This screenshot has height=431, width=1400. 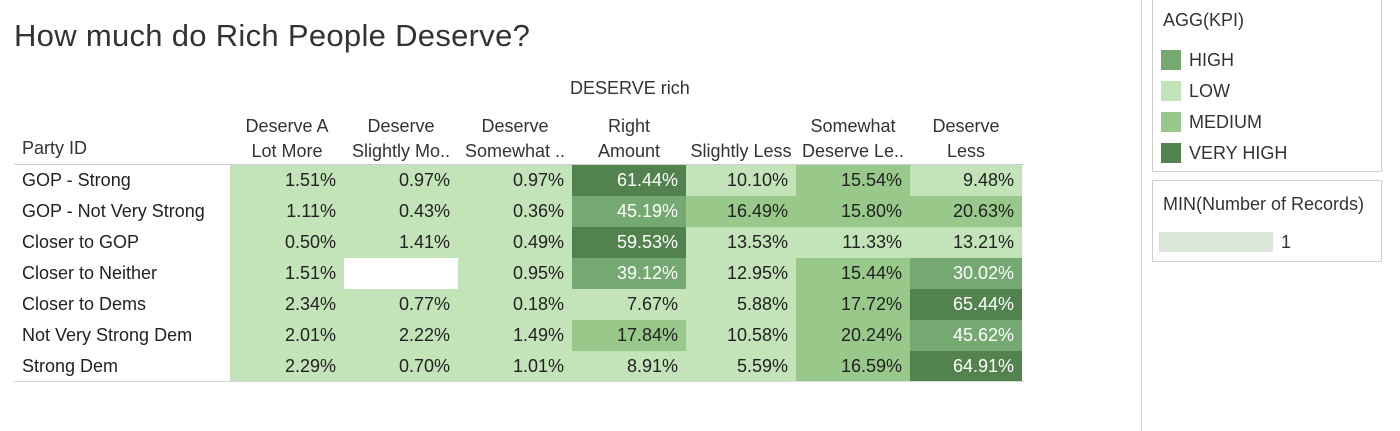 What do you see at coordinates (629, 126) in the screenshot?
I see `column-header-line: Right` at bounding box center [629, 126].